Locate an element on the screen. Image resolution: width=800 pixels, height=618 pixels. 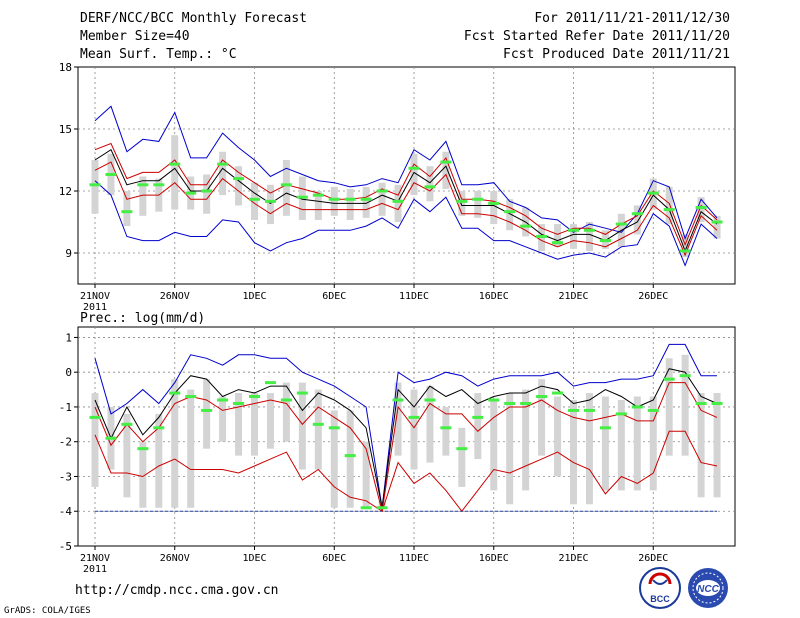
prec-xtick-label: 26DEC is located at coordinates (653, 558).